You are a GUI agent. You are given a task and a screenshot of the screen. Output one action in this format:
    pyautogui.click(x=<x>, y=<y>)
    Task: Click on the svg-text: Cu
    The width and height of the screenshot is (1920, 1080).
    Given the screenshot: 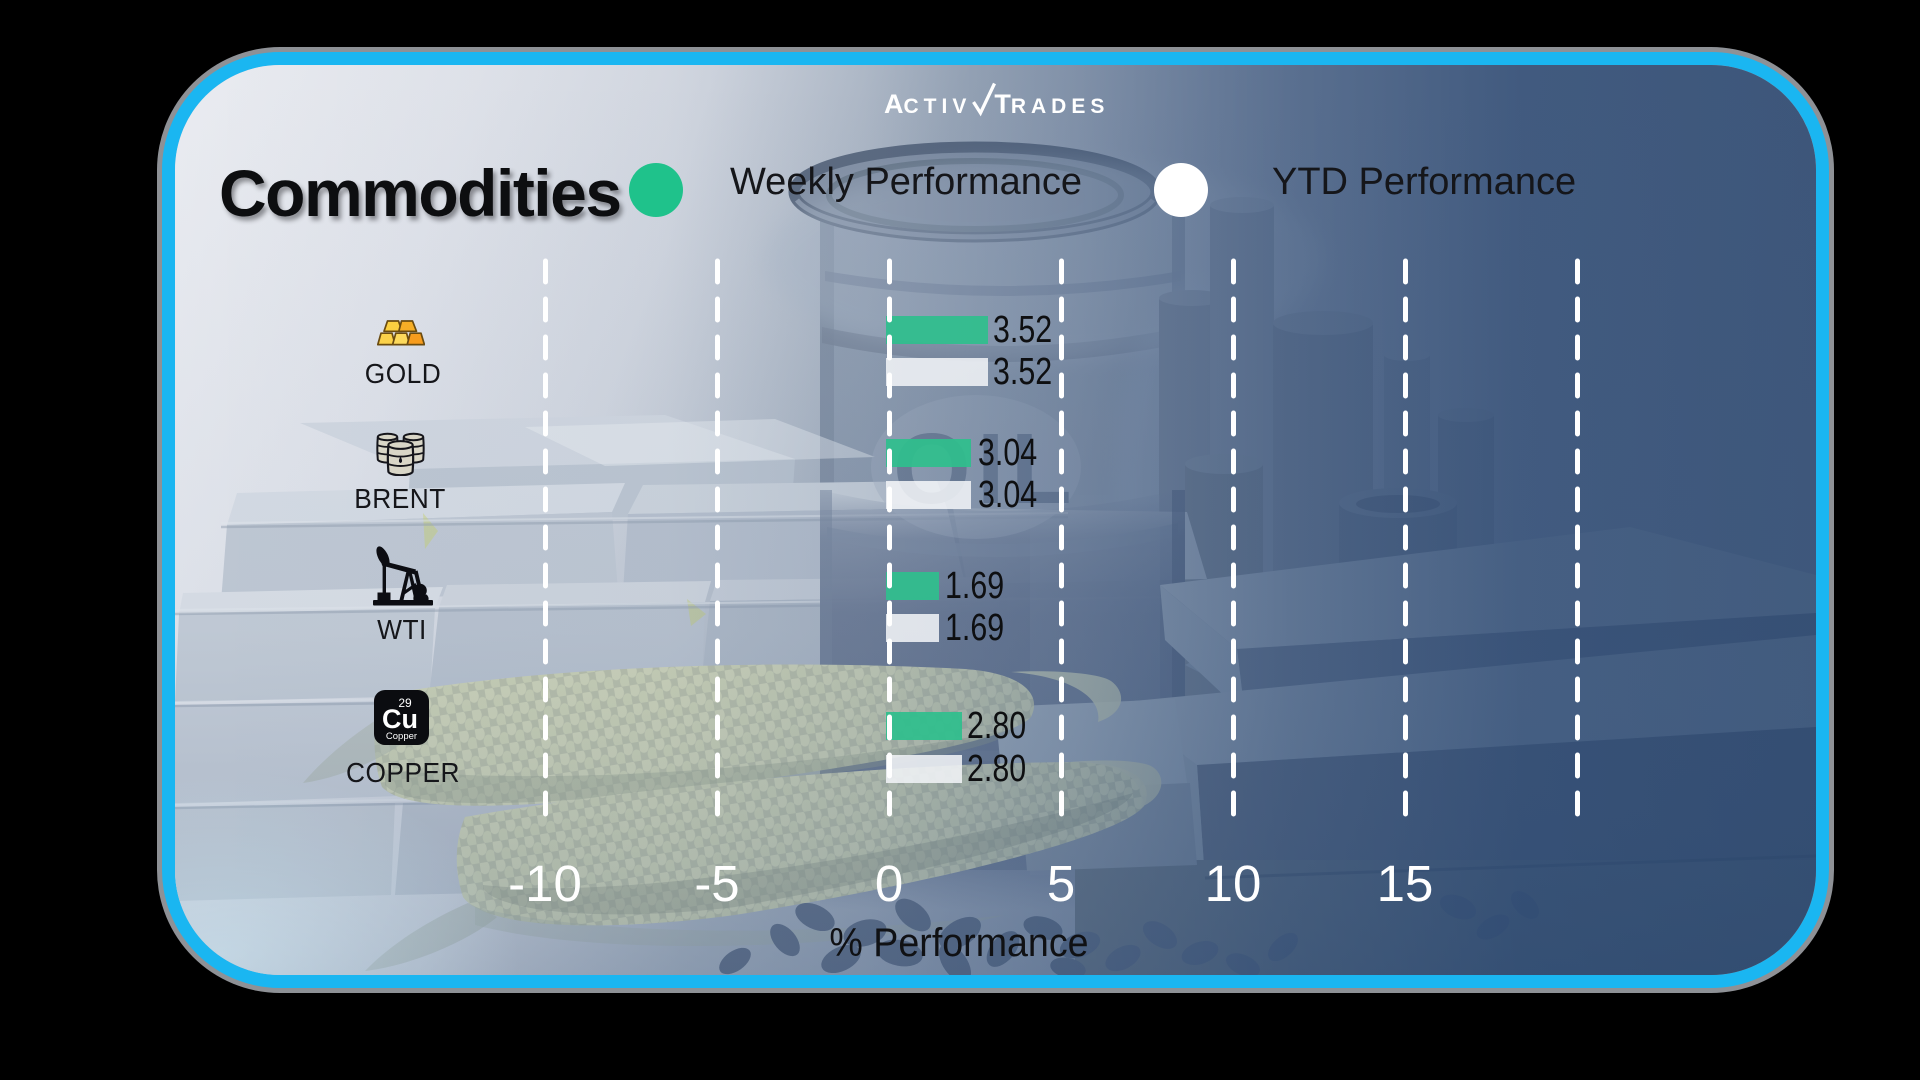 What is the action you would take?
    pyautogui.click(x=400, y=719)
    